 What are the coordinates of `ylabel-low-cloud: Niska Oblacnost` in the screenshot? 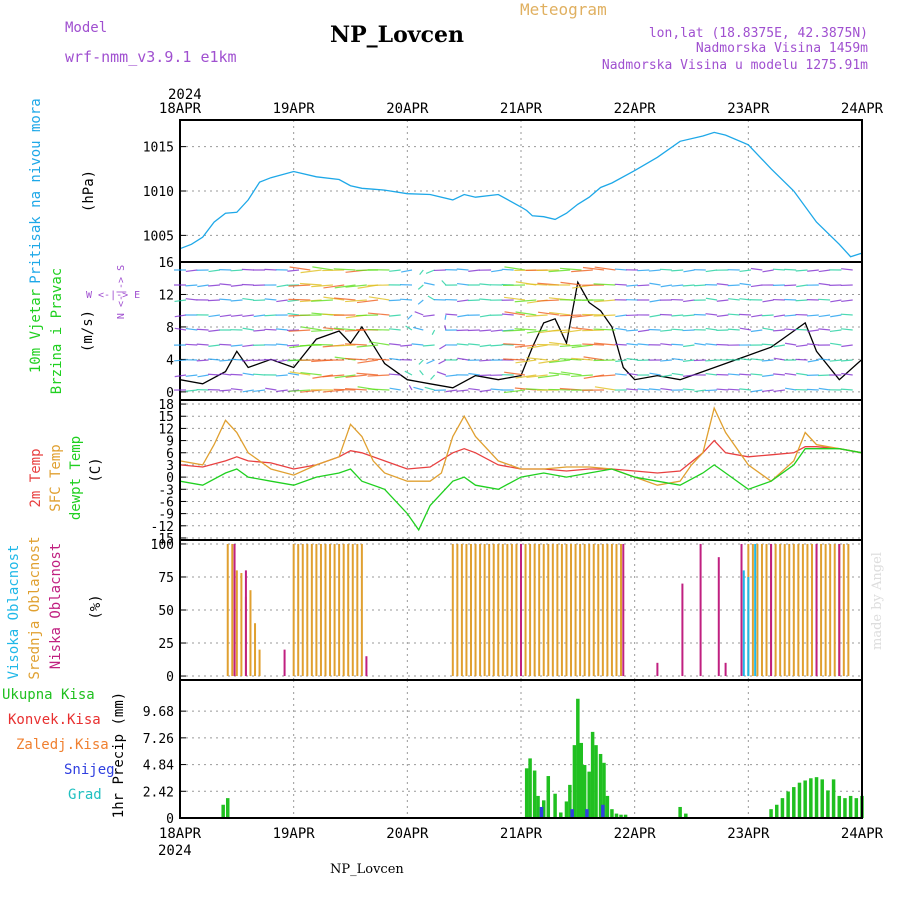 It's located at (56, 606).